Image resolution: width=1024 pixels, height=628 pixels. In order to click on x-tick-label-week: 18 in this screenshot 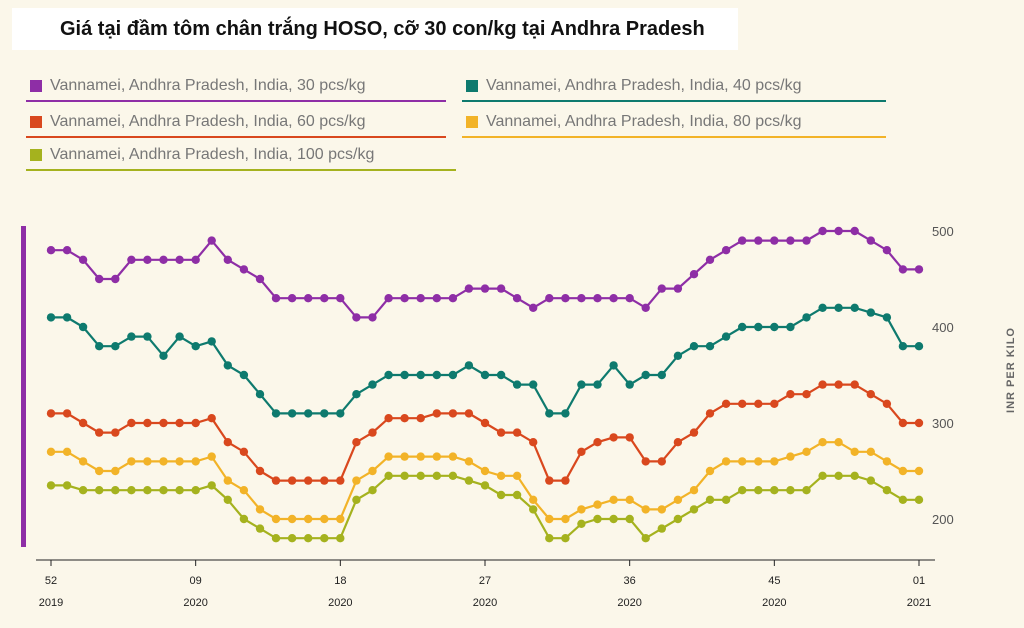, I will do `click(340, 581)`.